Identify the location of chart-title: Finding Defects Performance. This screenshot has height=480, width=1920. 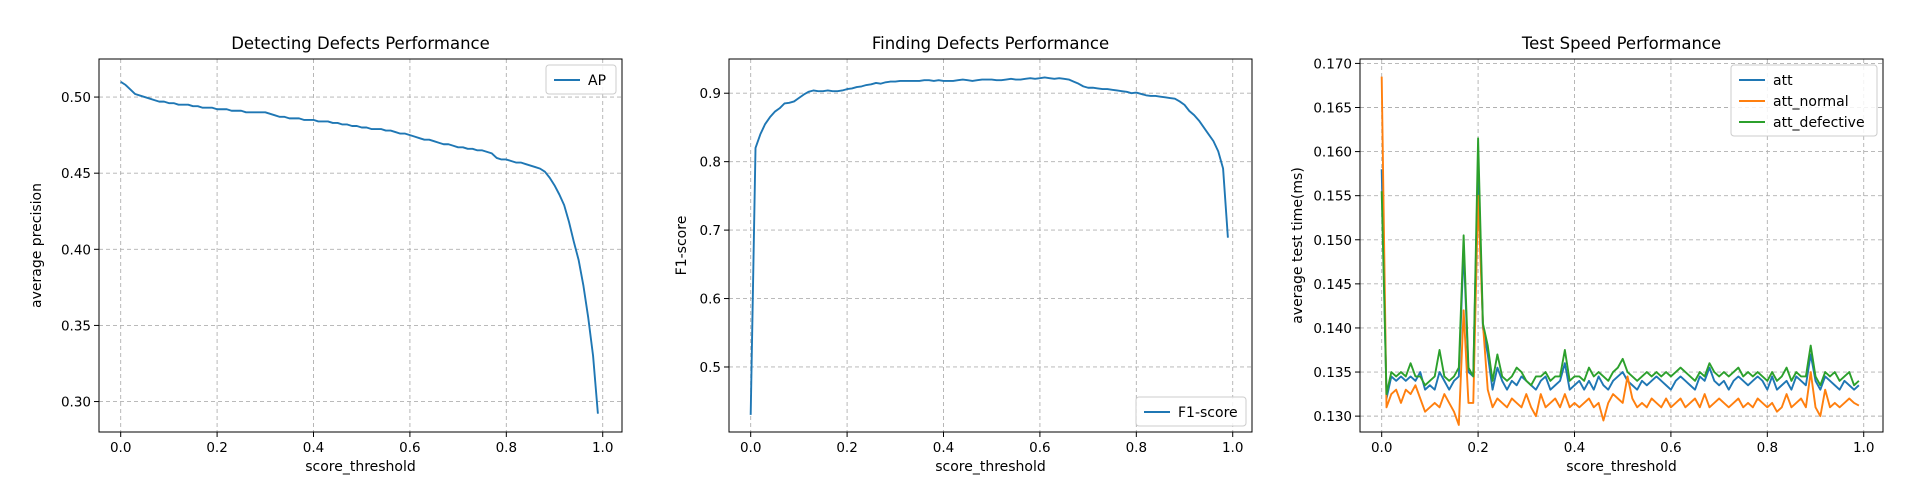
(990, 43).